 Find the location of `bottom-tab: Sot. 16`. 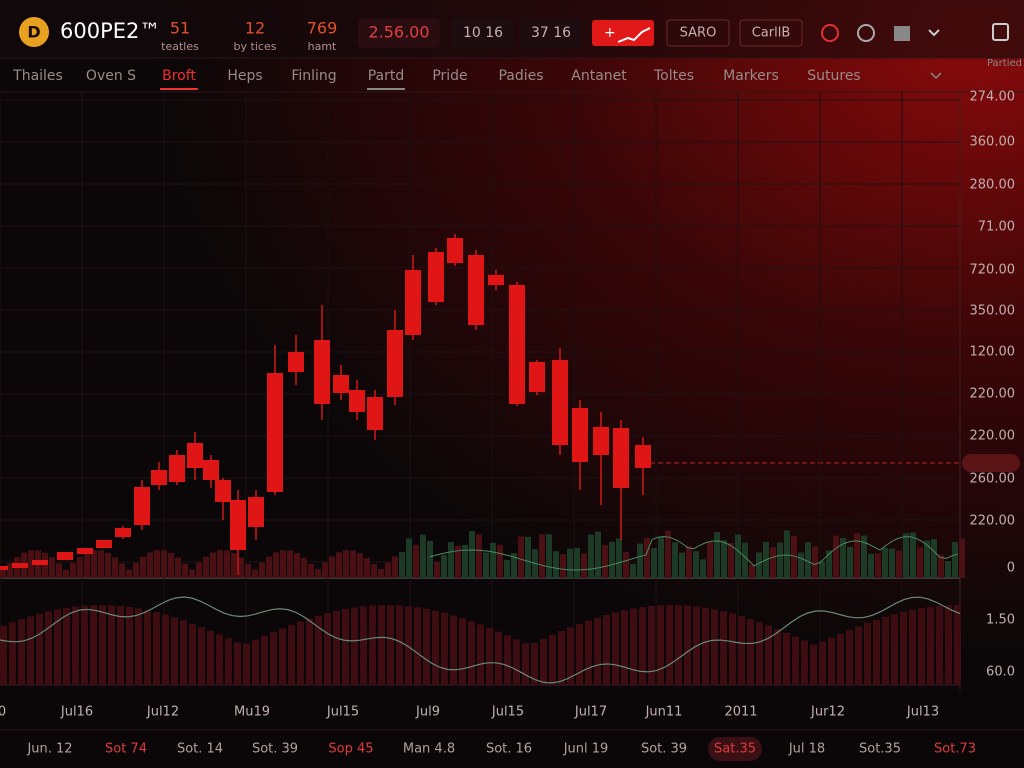

bottom-tab: Sot. 16 is located at coordinates (509, 749).